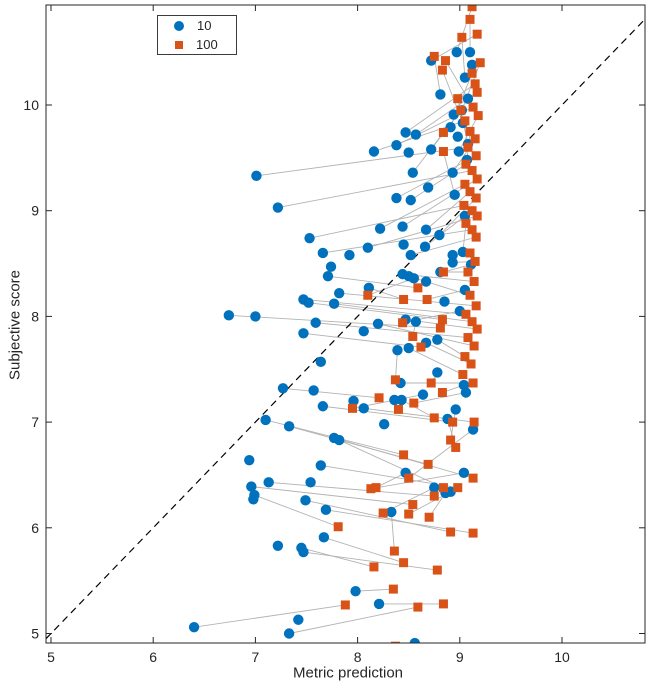 The width and height of the screenshot is (656, 693). What do you see at coordinates (35, 528) in the screenshot?
I see `y-tick-label: 6` at bounding box center [35, 528].